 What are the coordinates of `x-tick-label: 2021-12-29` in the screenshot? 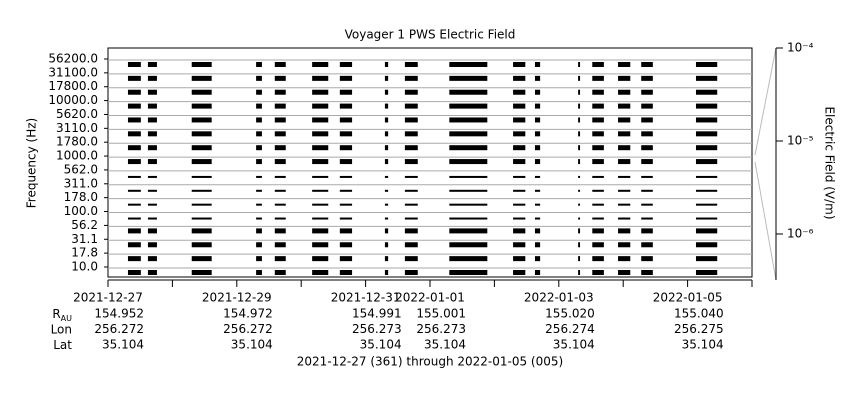 It's located at (237, 298).